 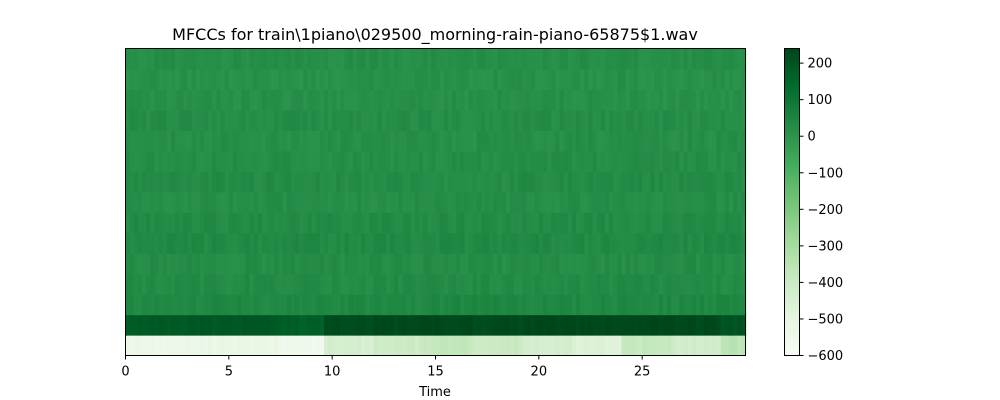 What do you see at coordinates (385, 367) in the screenshot?
I see `x-axis: 0 5 10 15 20 25` at bounding box center [385, 367].